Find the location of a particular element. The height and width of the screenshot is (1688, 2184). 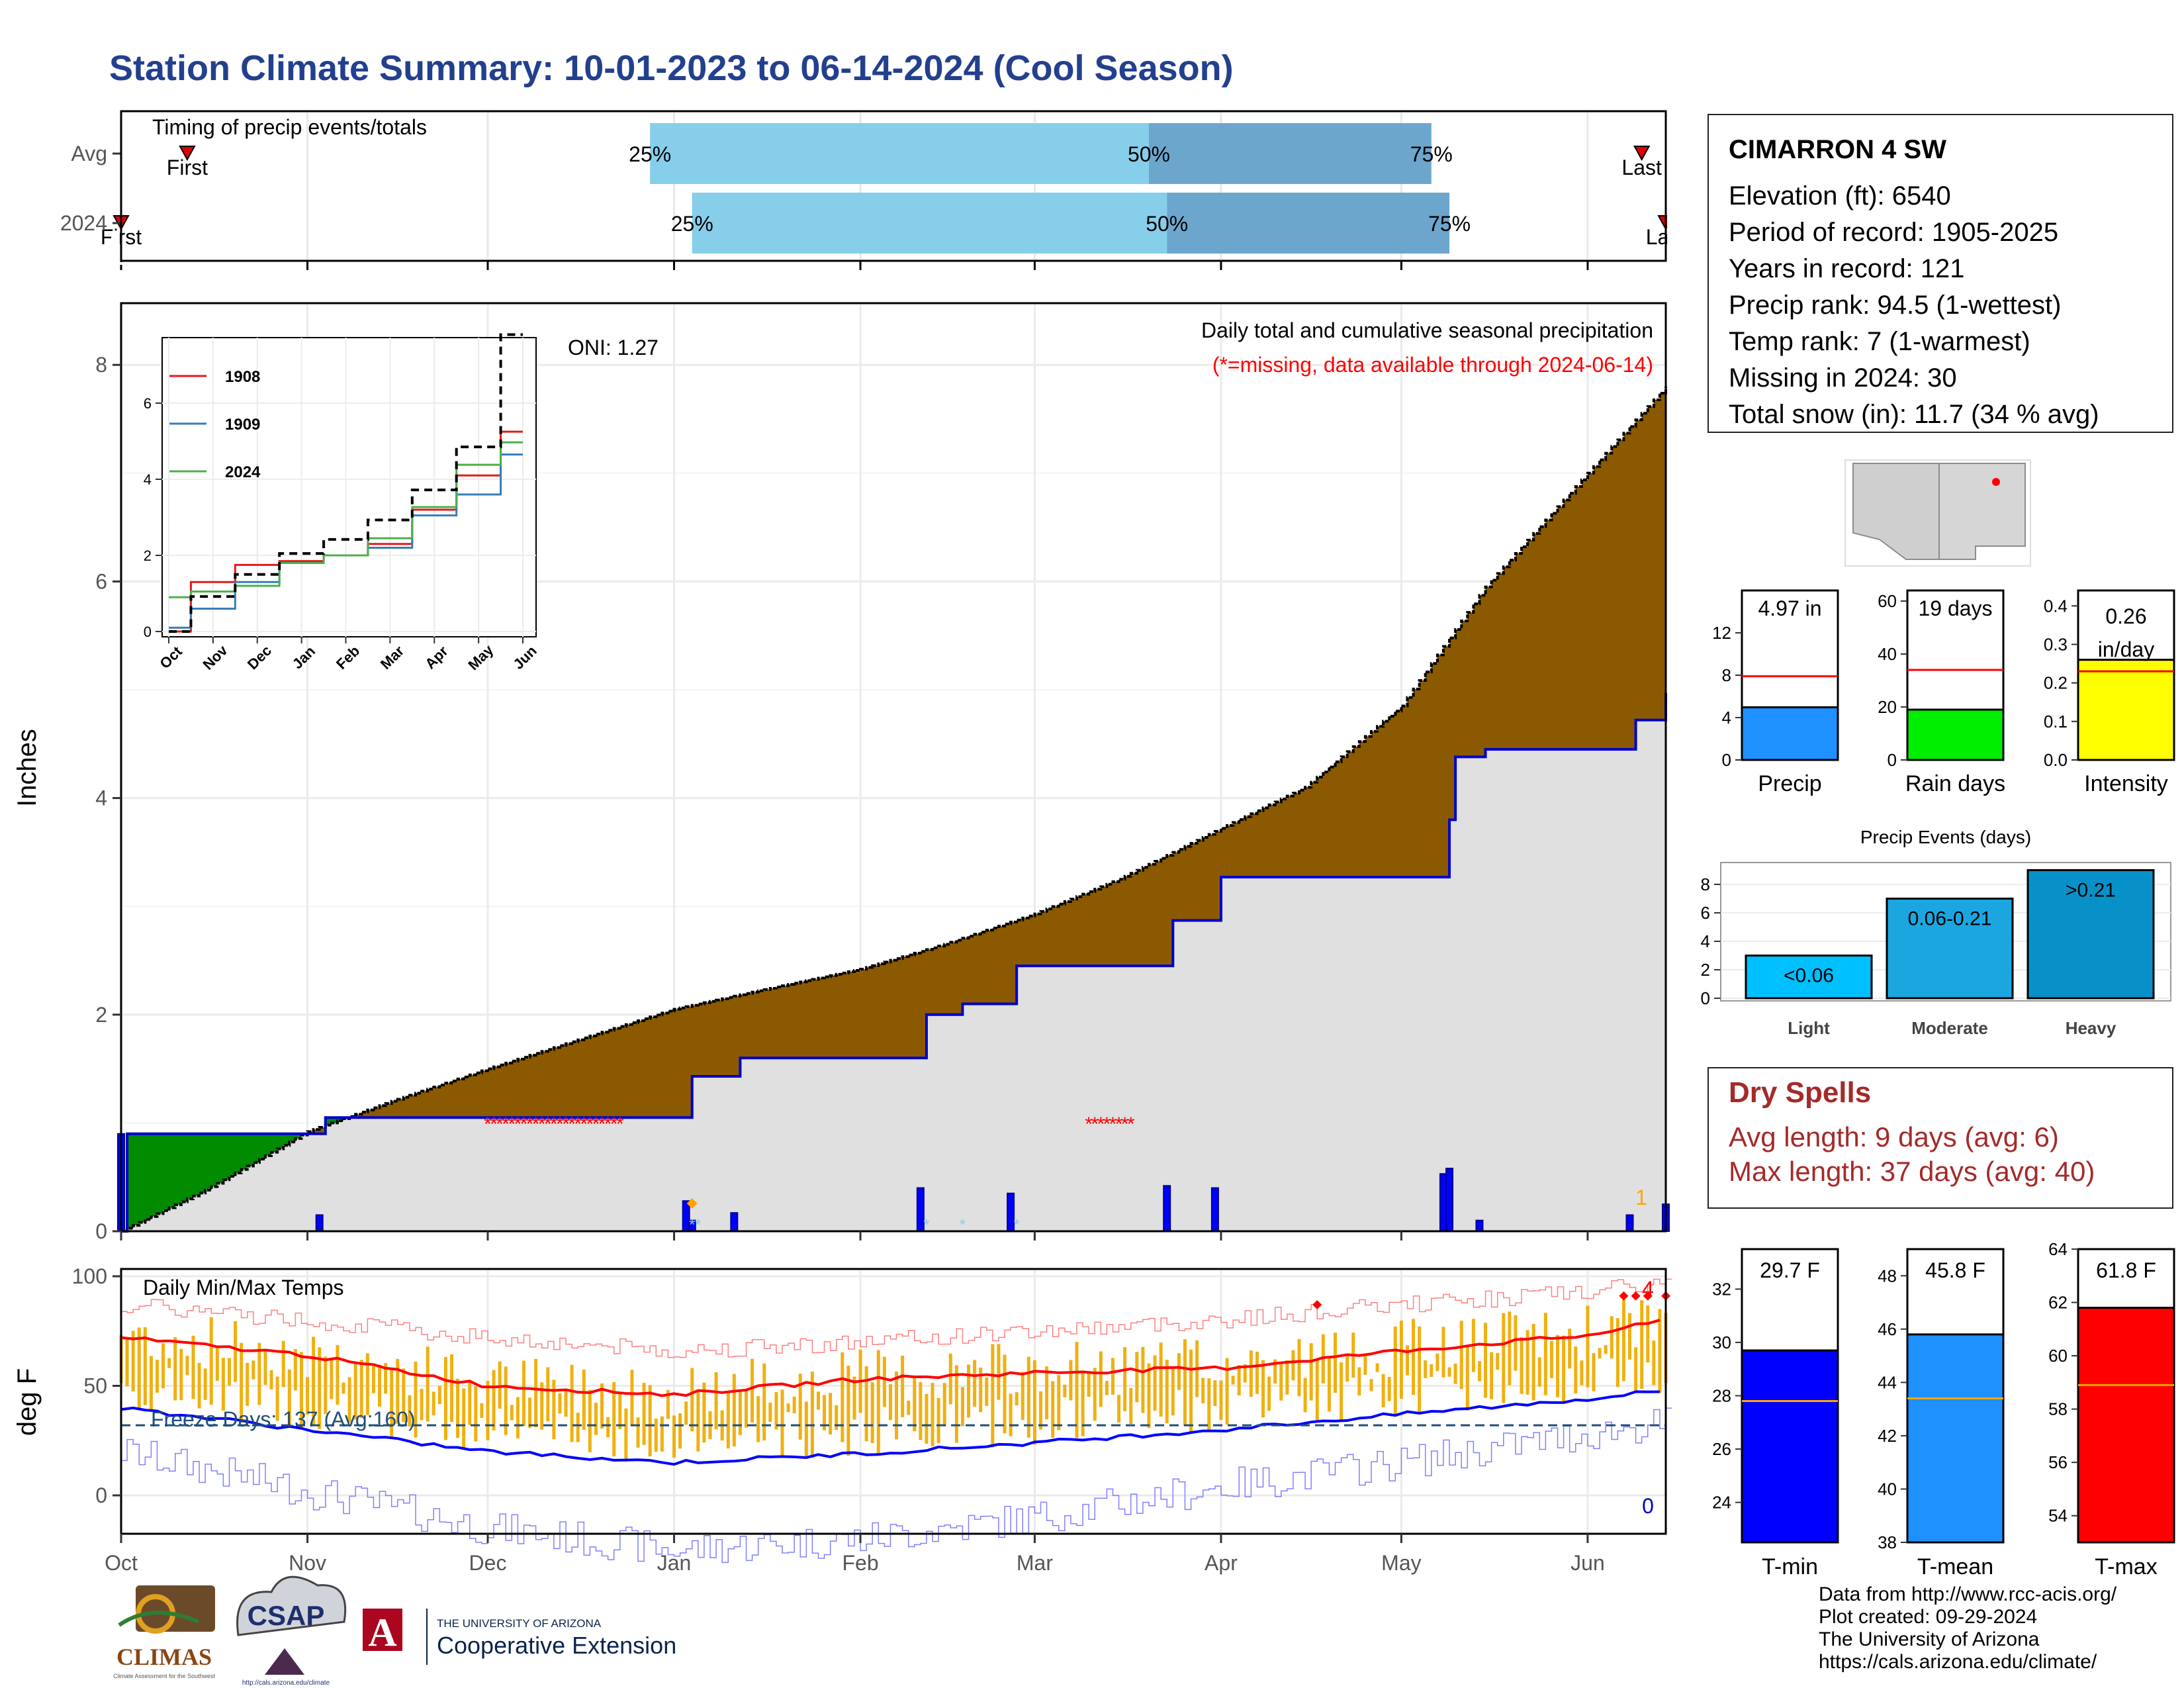

temp-bar-ytick-label: 40 is located at coordinates (1888, 1489).